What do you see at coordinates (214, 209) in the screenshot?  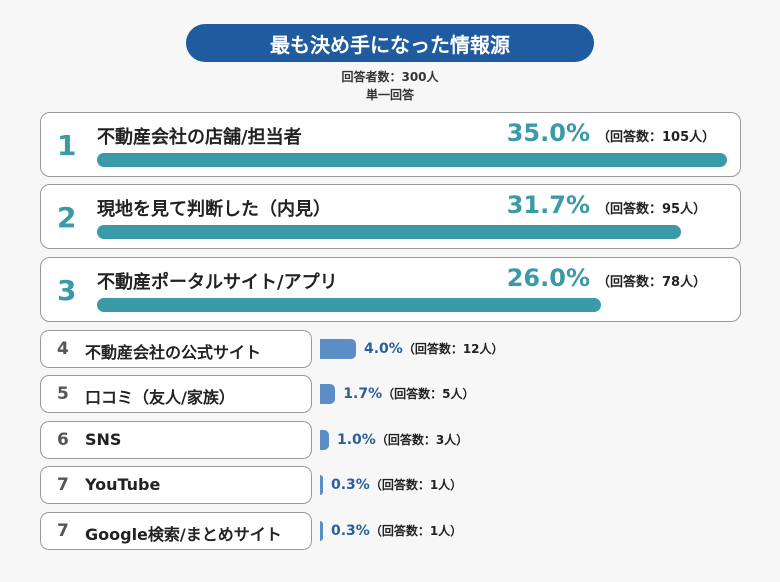 I see `item-label: 現地を見て判断した（内見）` at bounding box center [214, 209].